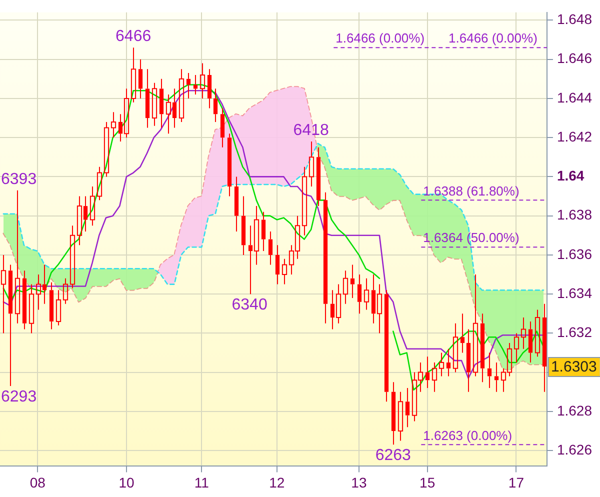 This screenshot has height=497, width=600. I want to click on y-tick-label: 1.644, so click(574, 97).